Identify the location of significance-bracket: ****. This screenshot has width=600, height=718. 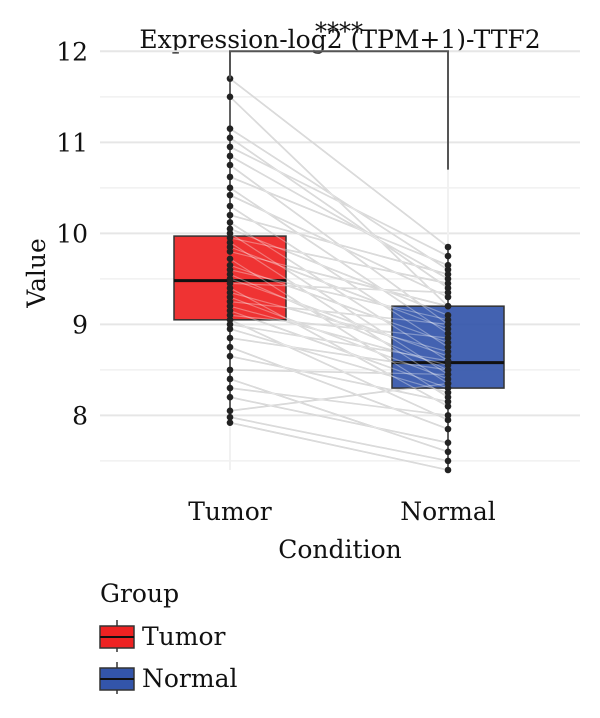
(339, 93).